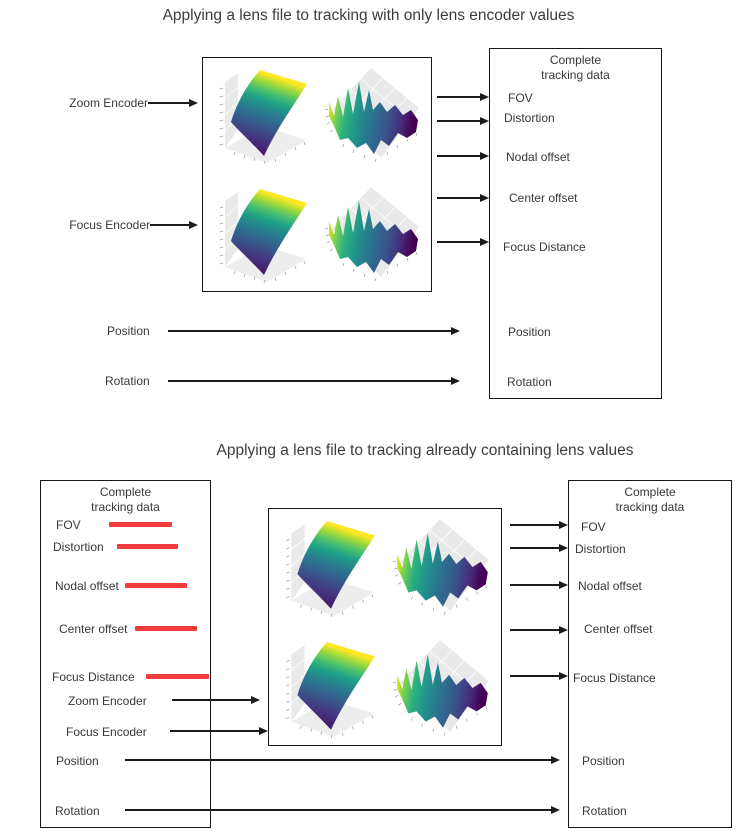 Image resolution: width=737 pixels, height=831 pixels. What do you see at coordinates (109, 225) in the screenshot?
I see `label-focus-encoder: Focus Encoder` at bounding box center [109, 225].